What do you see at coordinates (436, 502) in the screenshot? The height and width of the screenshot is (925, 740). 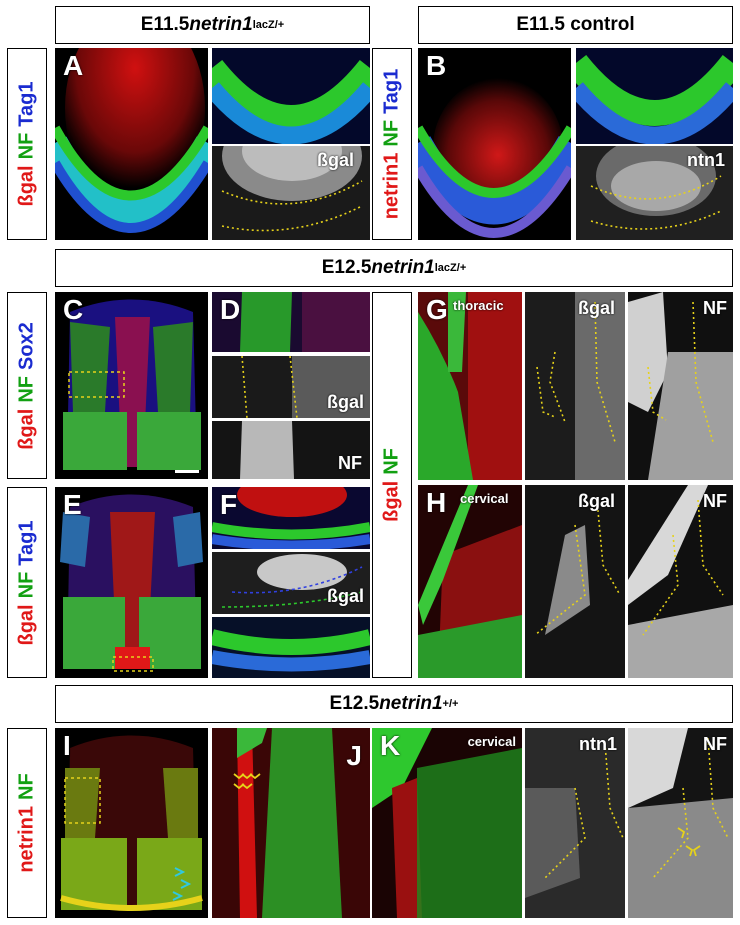 I see `panel-letter: H` at bounding box center [436, 502].